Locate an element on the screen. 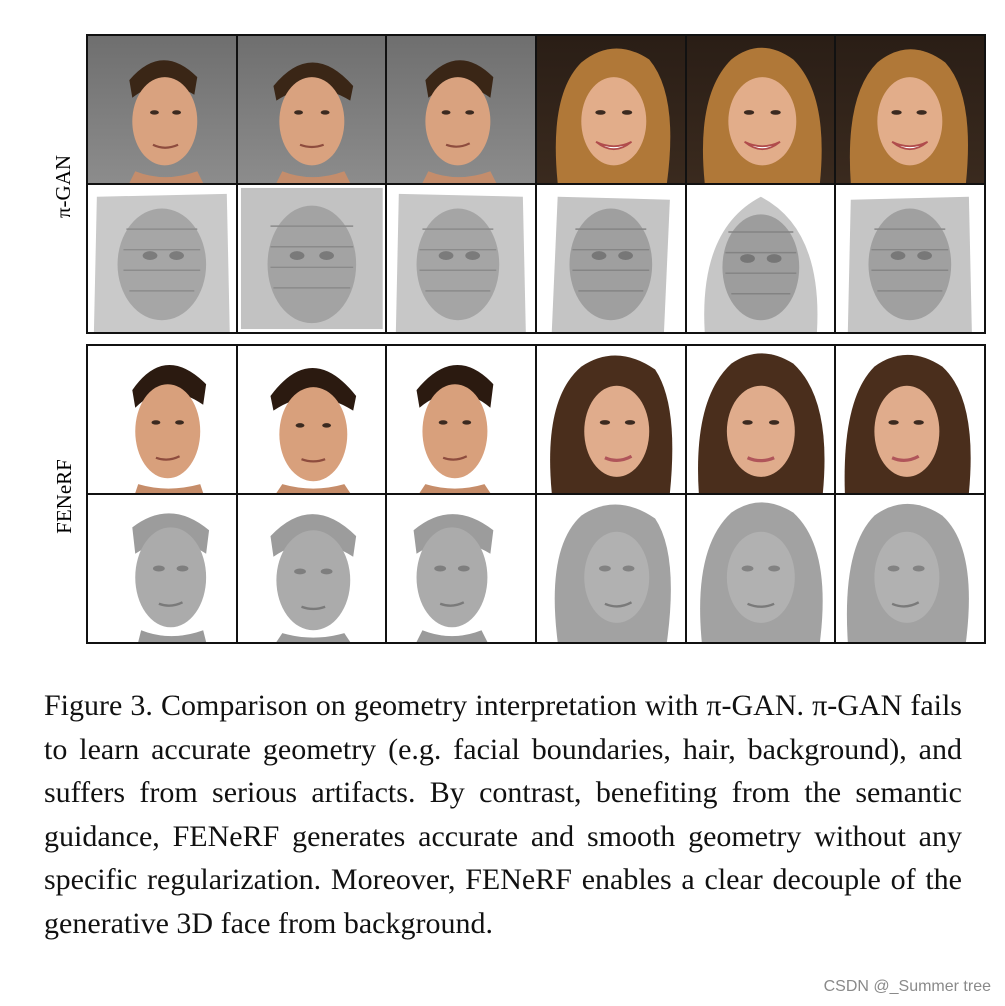  row-label-fenerf: FENeRF is located at coordinates (63, 496).